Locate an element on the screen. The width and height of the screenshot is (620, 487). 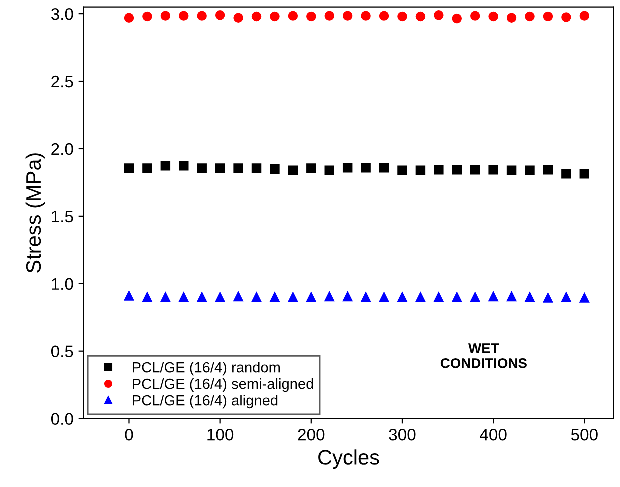
y-tick-label: 2.5 is located at coordinates (63, 82).